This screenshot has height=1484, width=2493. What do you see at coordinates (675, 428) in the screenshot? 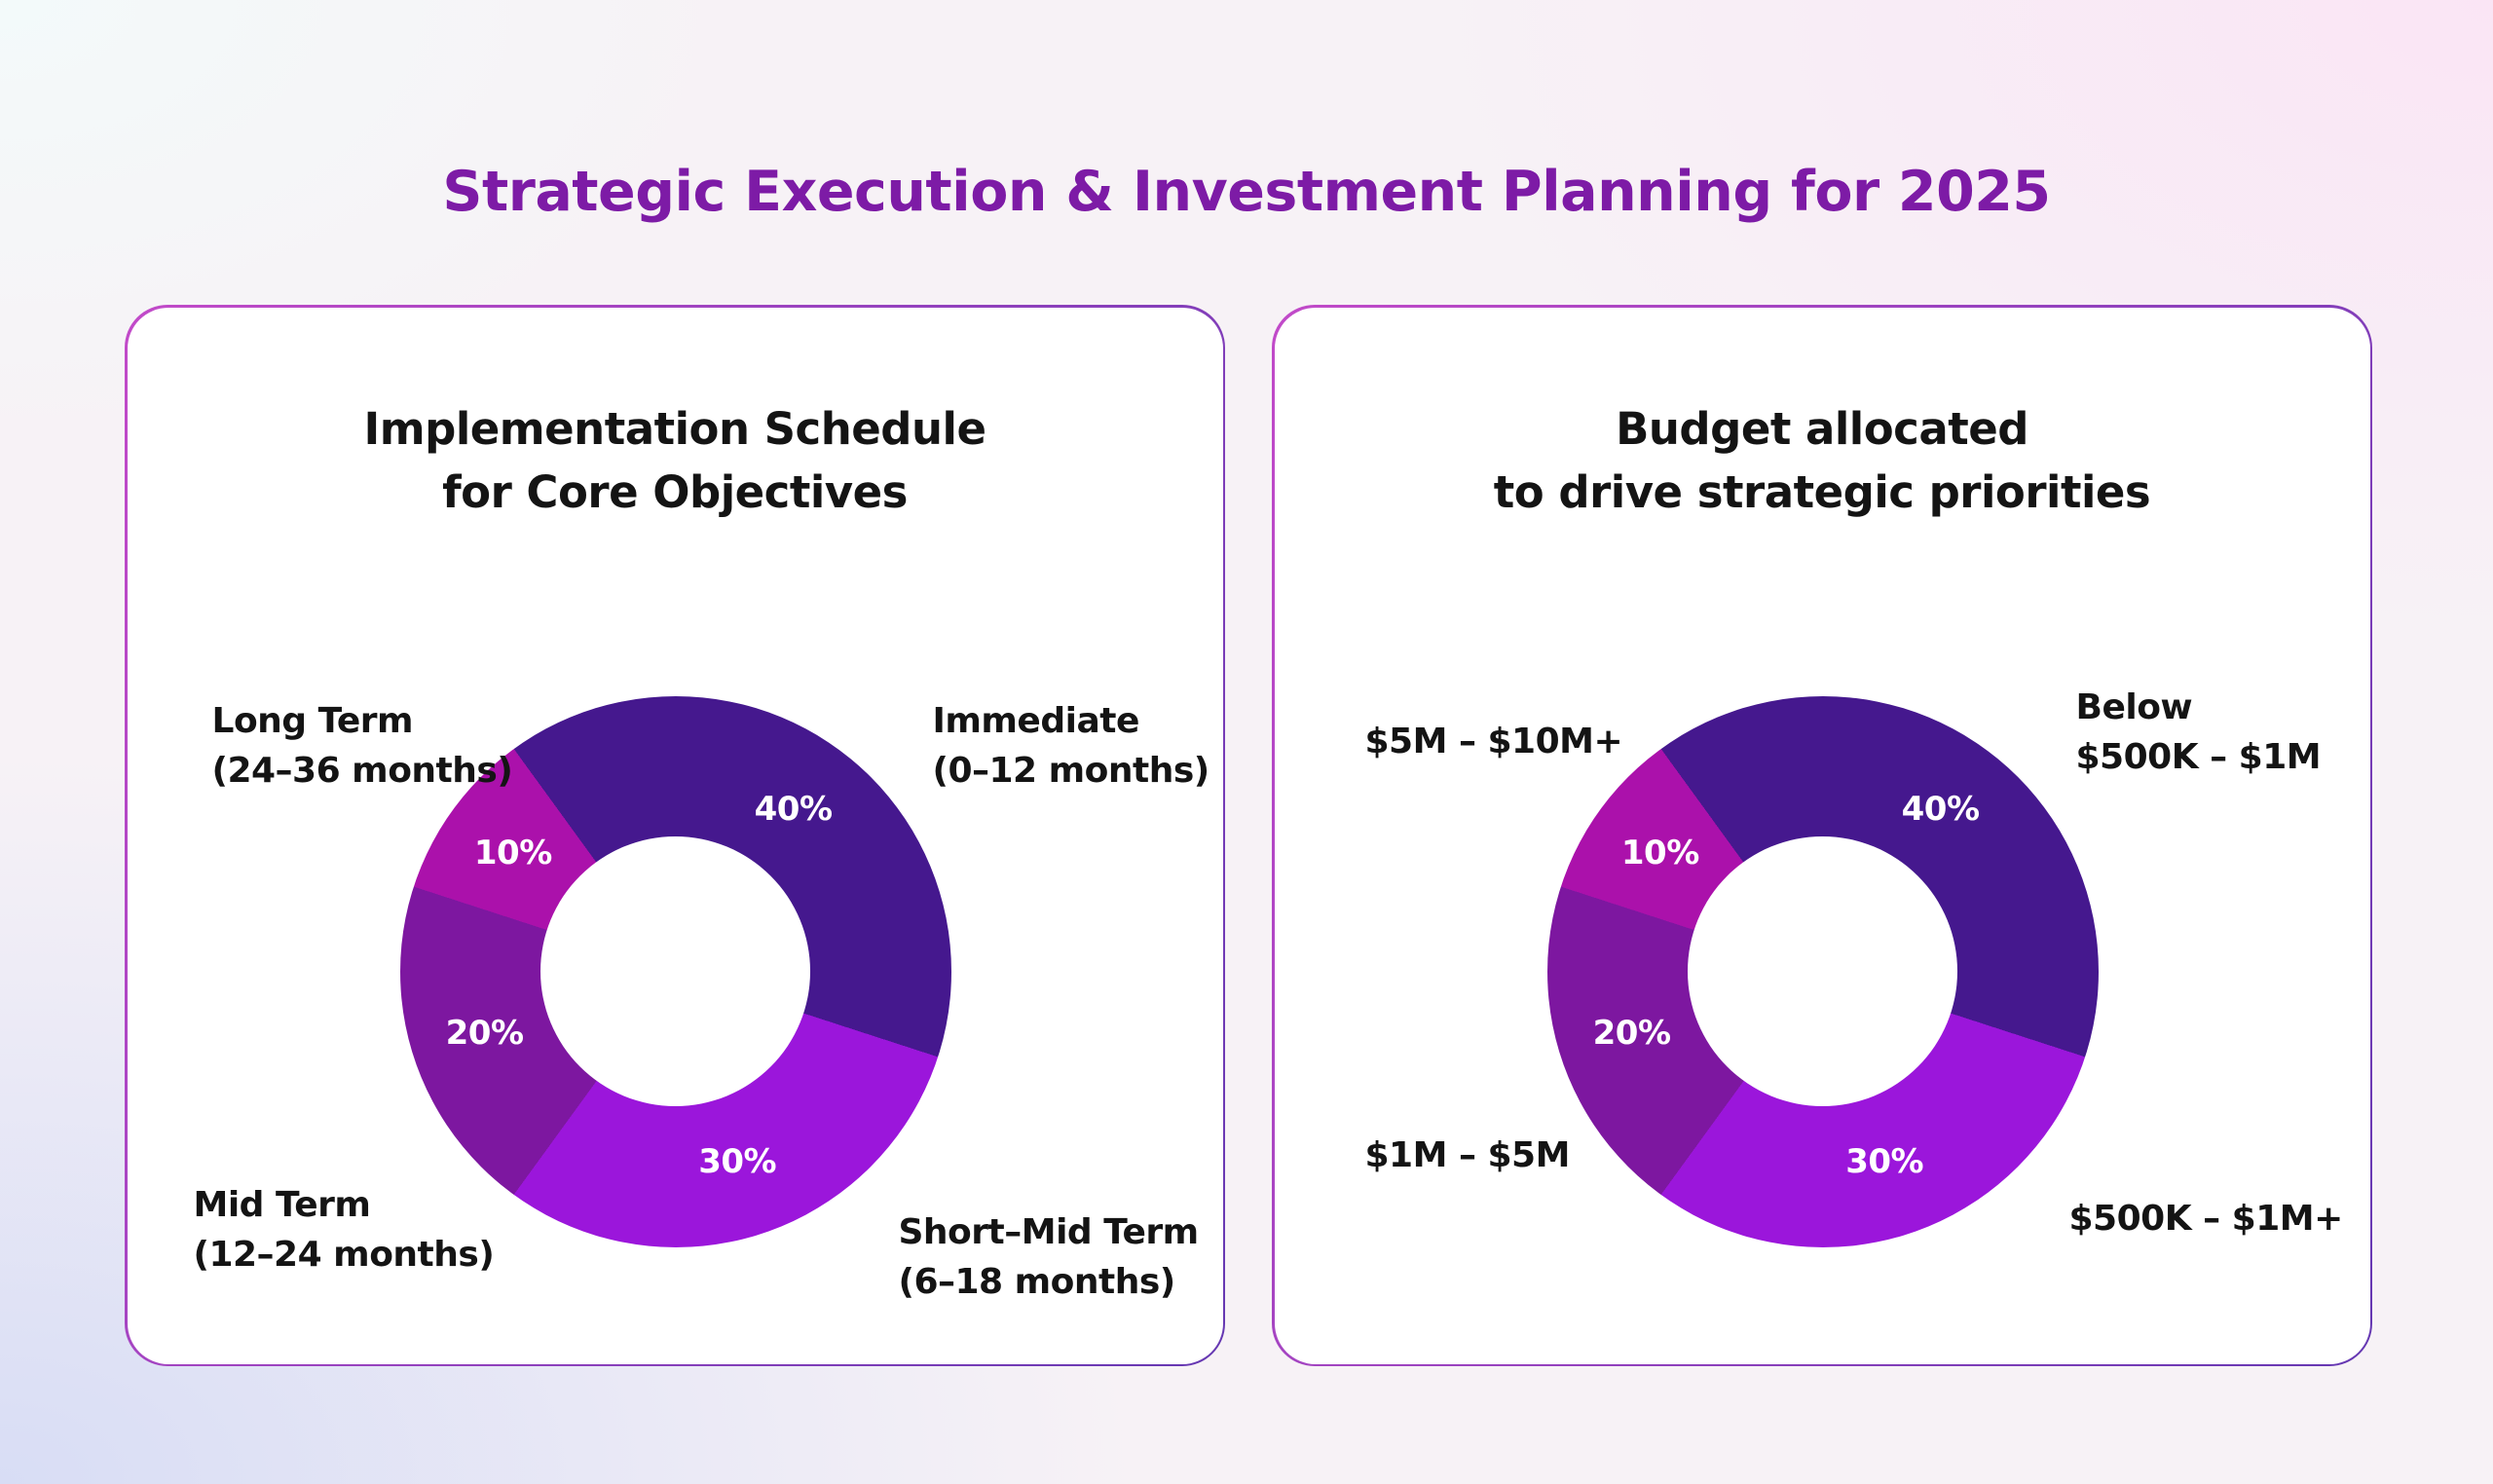
I see `chart-card-title-line: Implementation Schedule` at bounding box center [675, 428].